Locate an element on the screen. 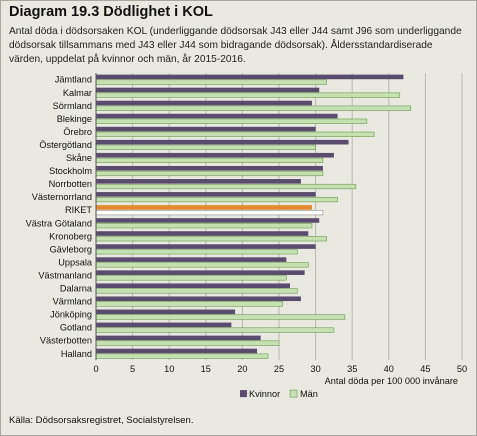 This screenshot has height=436, width=477. legend: Kvinnor Män is located at coordinates (279, 394).